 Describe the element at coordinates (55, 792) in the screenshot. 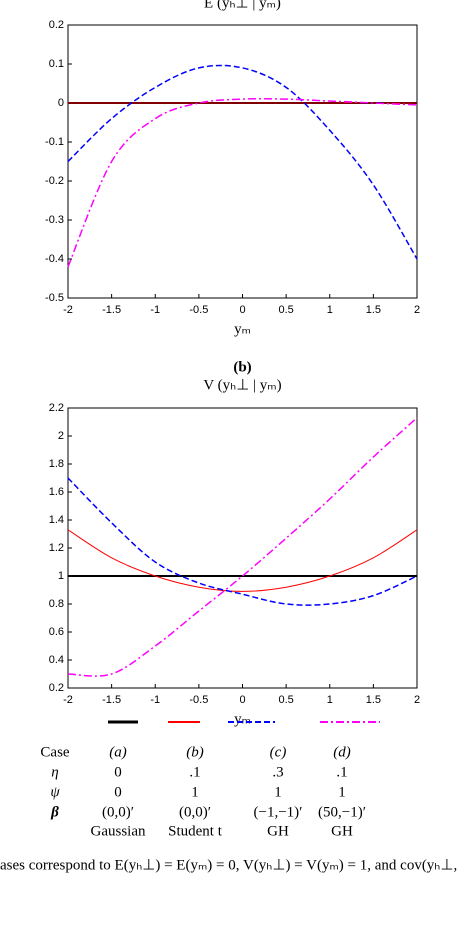

I see `row-label: ψ` at that location.